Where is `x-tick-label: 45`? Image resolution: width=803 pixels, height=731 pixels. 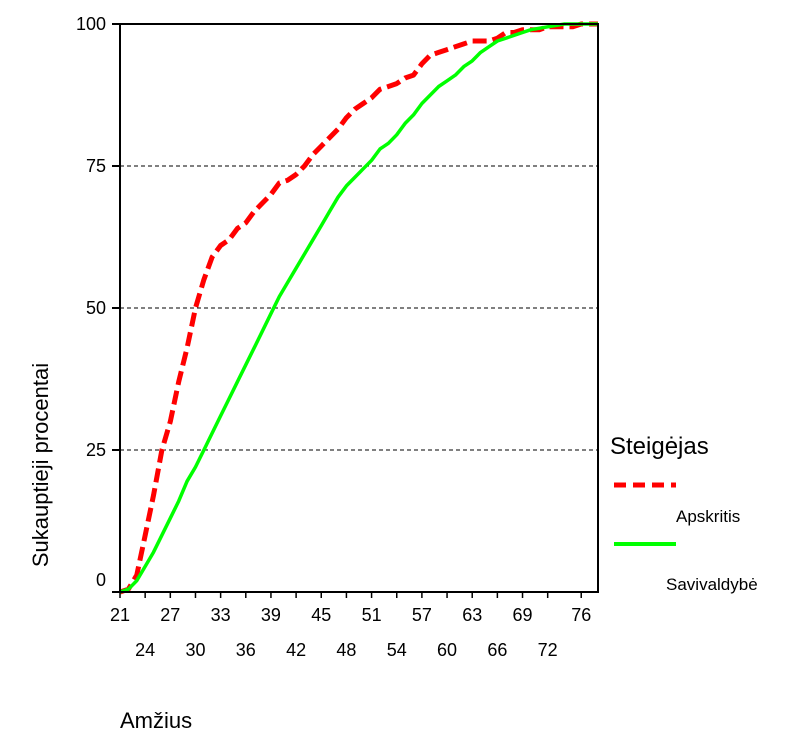
x-tick-label: 45 is located at coordinates (321, 615).